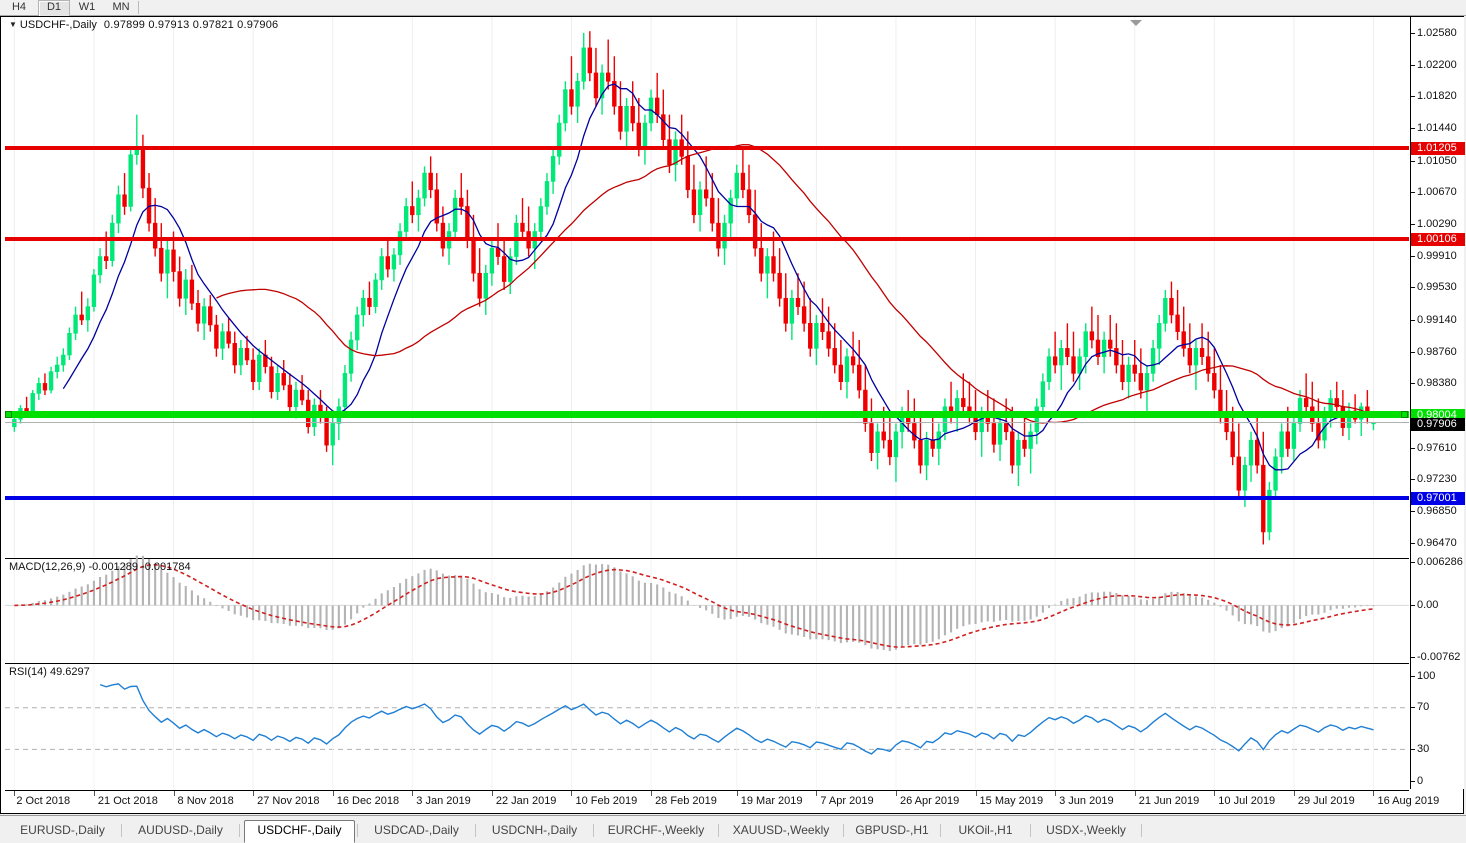 This screenshot has width=1466, height=843. Describe the element at coordinates (985, 830) in the screenshot. I see `symbol-tab-ukoilh1: UKOil-,H1` at that location.